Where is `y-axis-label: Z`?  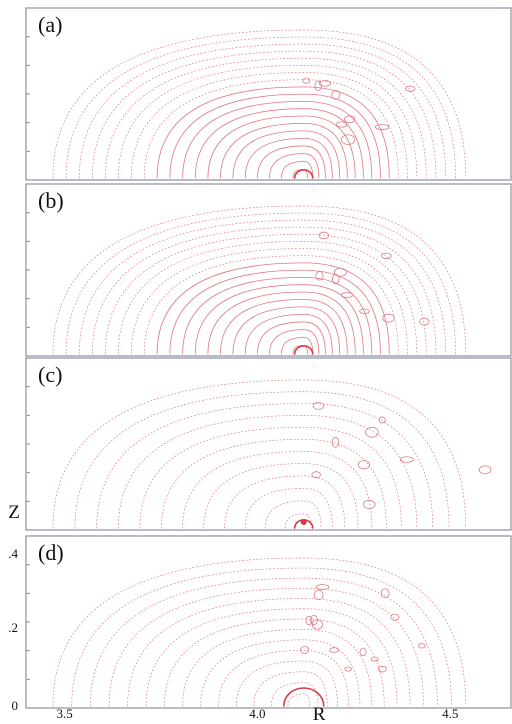 y-axis-label: Z is located at coordinates (14, 512).